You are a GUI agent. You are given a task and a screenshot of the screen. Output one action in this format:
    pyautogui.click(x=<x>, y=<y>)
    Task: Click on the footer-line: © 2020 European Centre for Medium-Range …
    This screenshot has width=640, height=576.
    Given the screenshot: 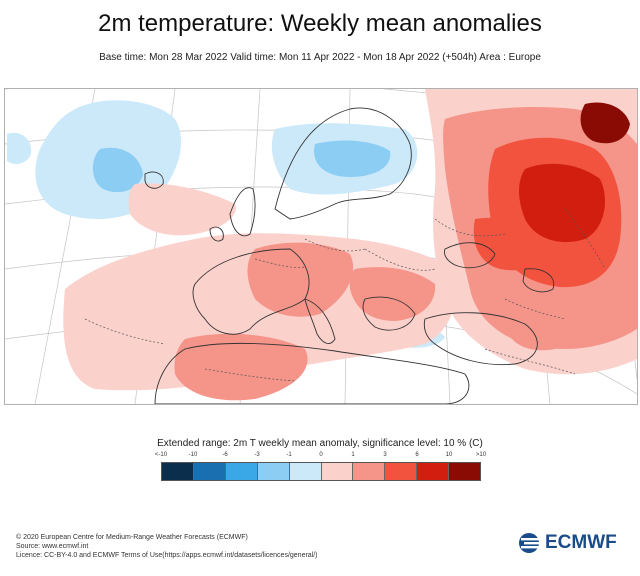 What is the action you would take?
    pyautogui.click(x=132, y=537)
    